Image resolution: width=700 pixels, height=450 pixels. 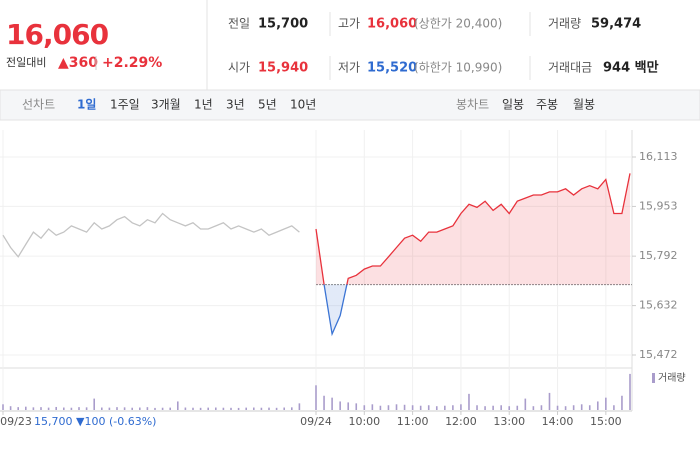 What do you see at coordinates (458, 68) in the screenshot?
I see `stat-note: (하한가 10,990)` at bounding box center [458, 68].